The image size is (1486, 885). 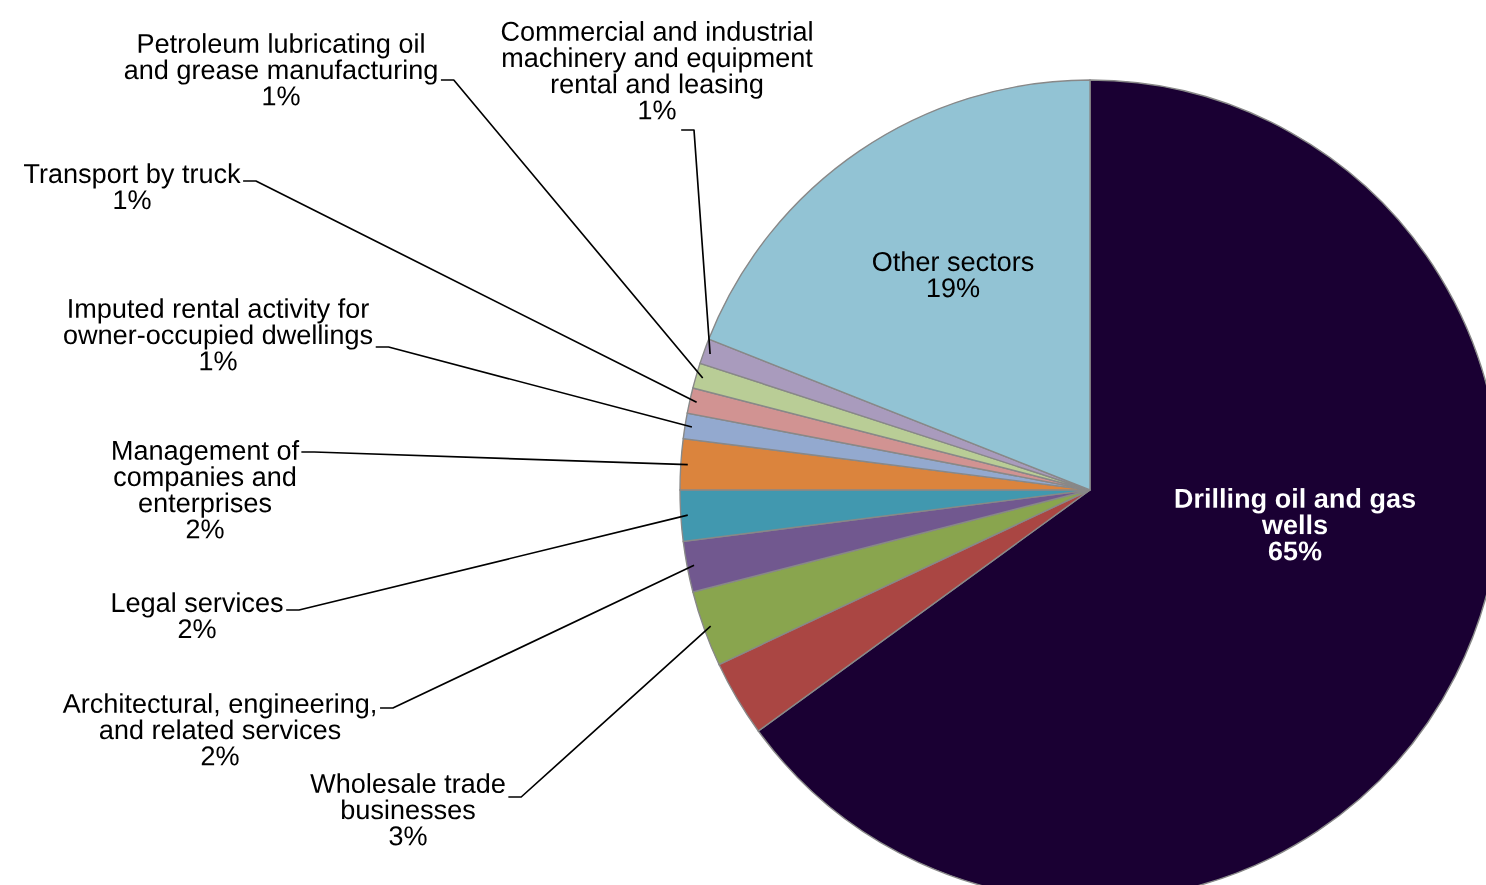 What do you see at coordinates (953, 288) in the screenshot?
I see `data-label: 19%` at bounding box center [953, 288].